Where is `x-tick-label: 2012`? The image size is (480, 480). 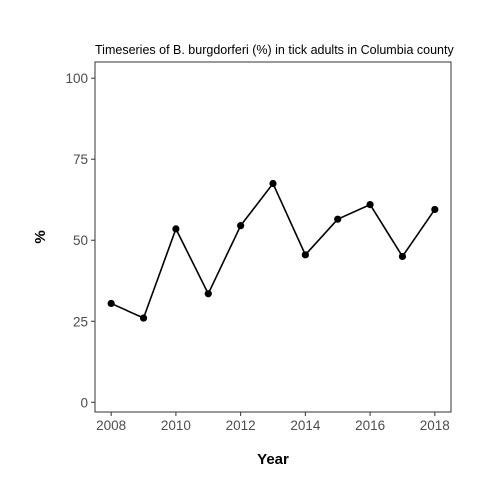 x-tick-label: 2012 is located at coordinates (241, 425).